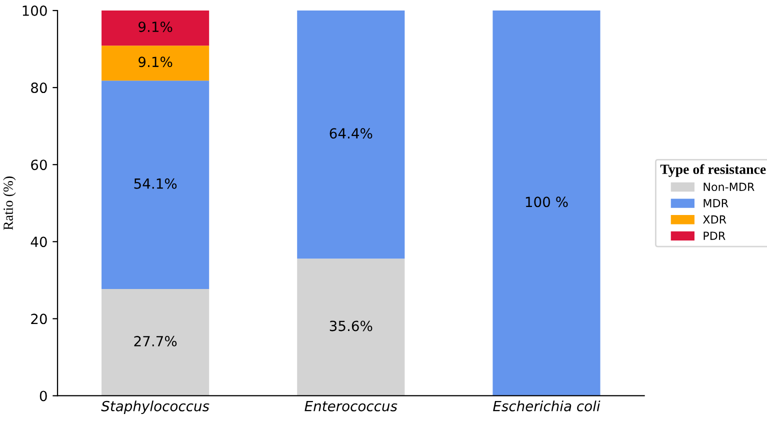  Describe the element at coordinates (351, 406) in the screenshot. I see `x-tick-label: Enterococcus` at that location.